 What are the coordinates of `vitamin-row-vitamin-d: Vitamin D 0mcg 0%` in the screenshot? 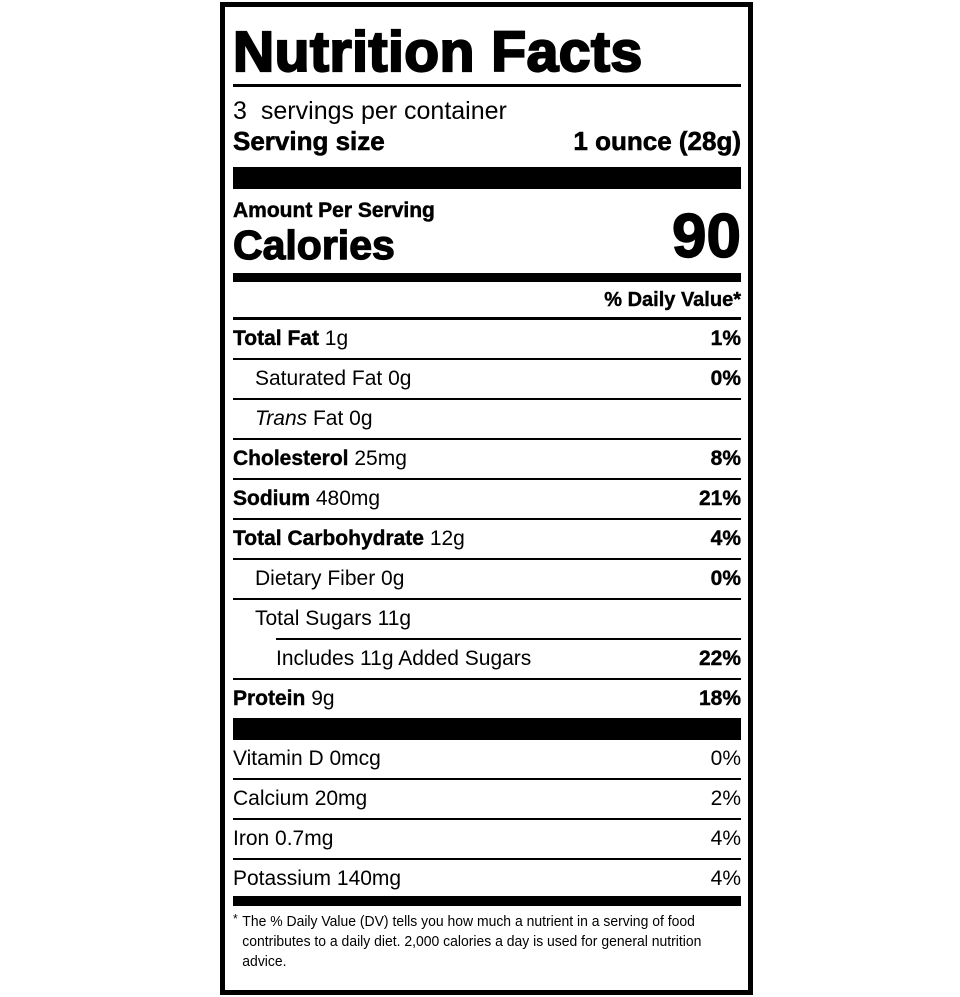 It's located at (487, 760).